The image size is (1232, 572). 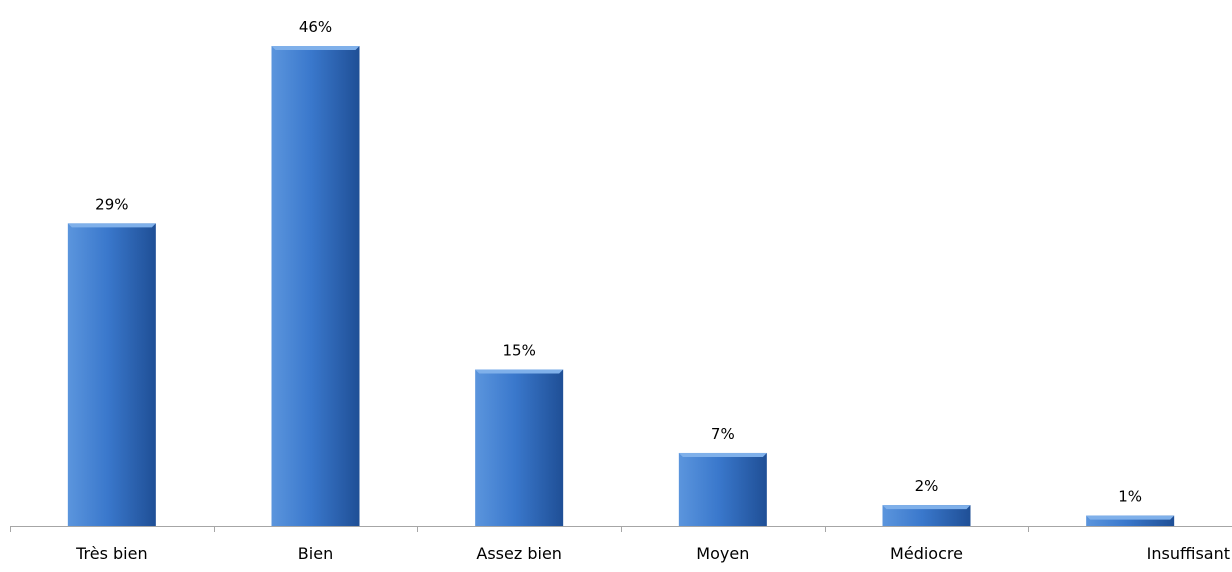 What do you see at coordinates (315, 27) in the screenshot?
I see `data-label: 46%` at bounding box center [315, 27].